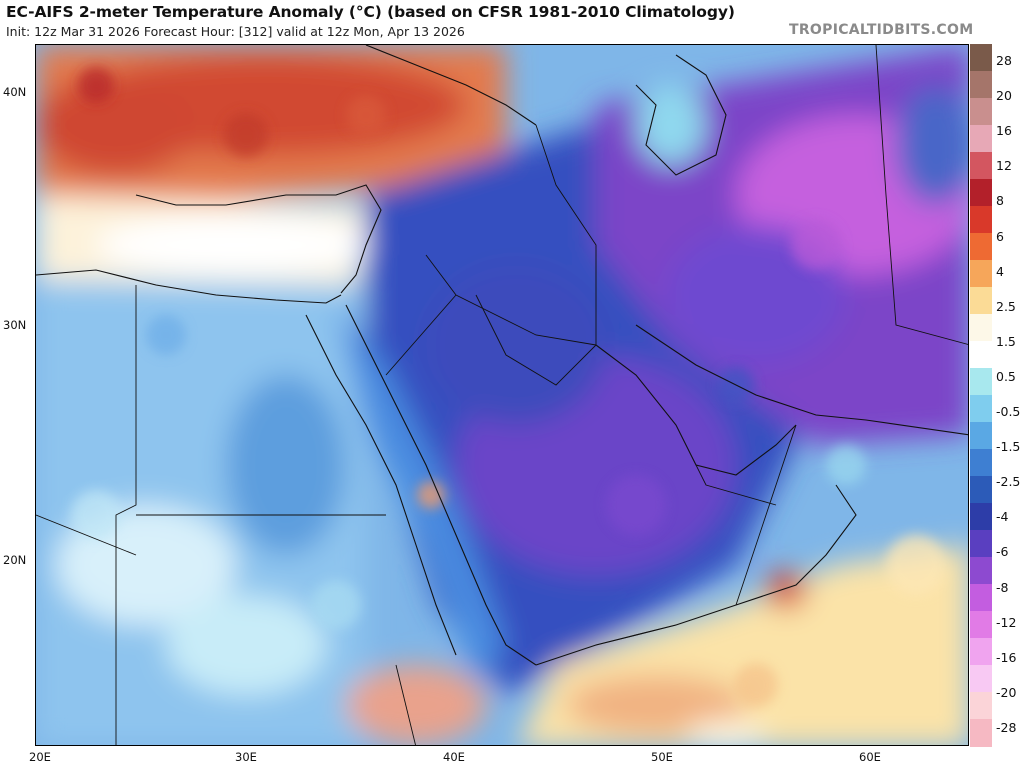 Image resolution: width=1024 pixels, height=766 pixels. Describe the element at coordinates (1006, 692) in the screenshot. I see `colorbar-label: -20` at that location.